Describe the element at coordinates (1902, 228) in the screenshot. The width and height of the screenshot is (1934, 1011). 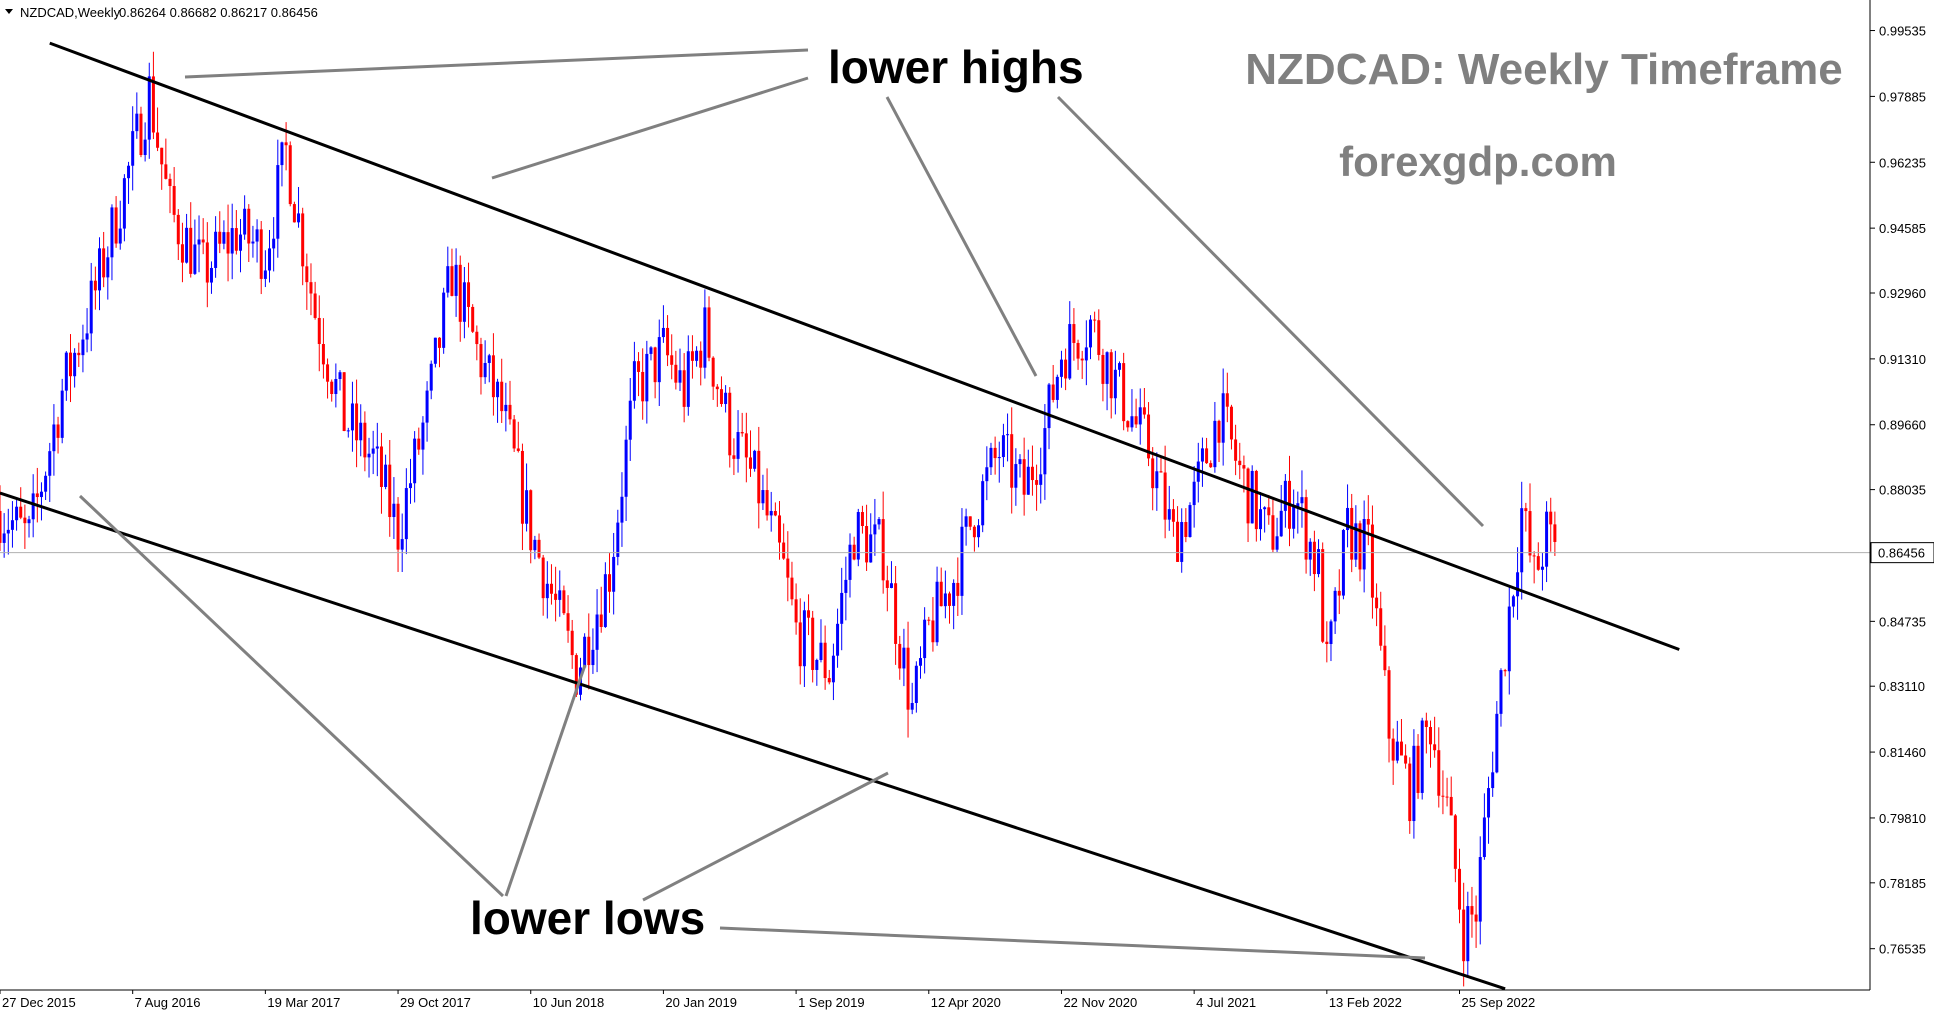
I see `price-tick-label: 0.94585` at that location.